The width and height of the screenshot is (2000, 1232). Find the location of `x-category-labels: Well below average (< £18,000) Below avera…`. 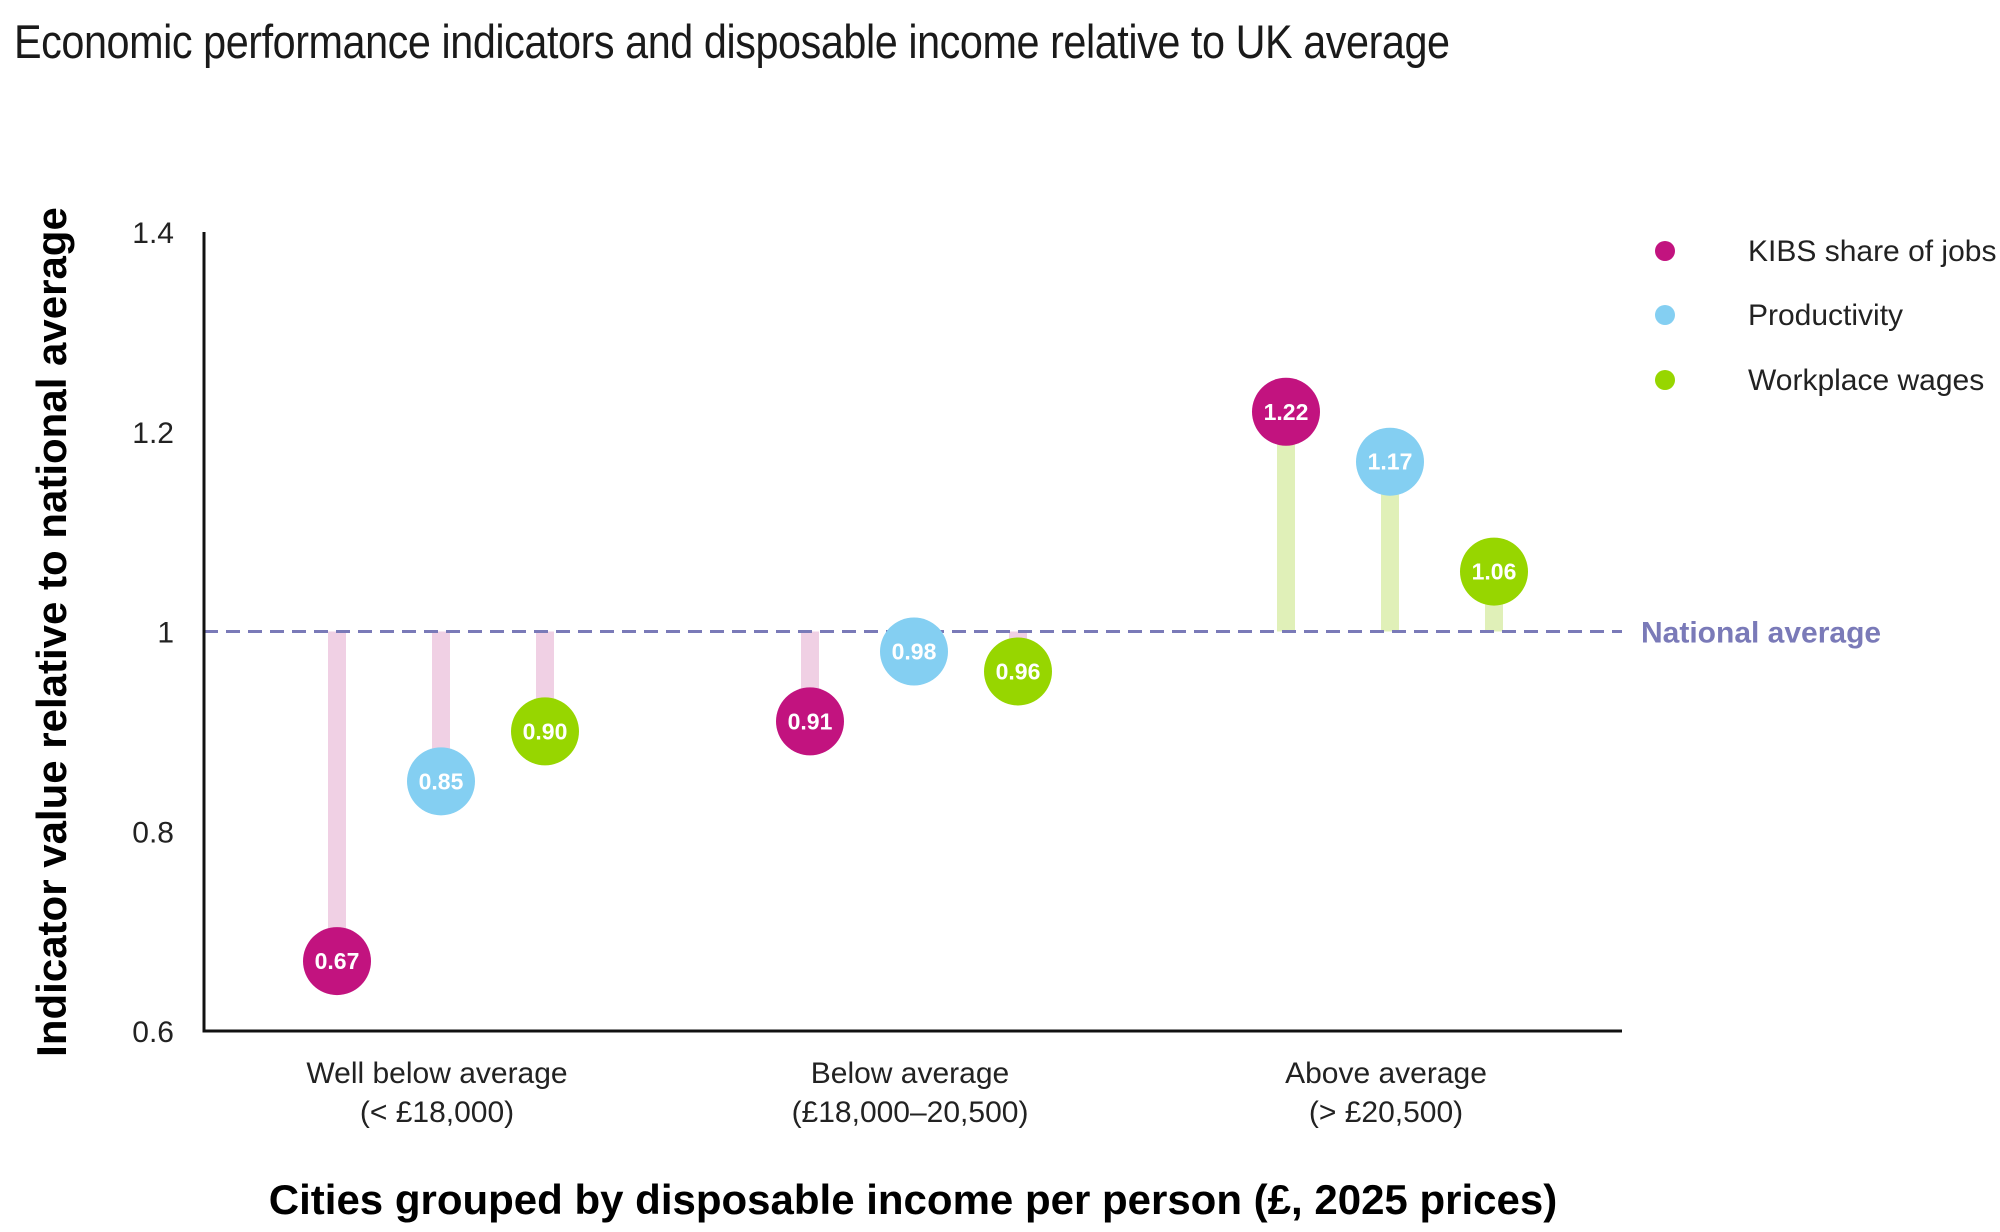

x-category-labels: Well below average (< £18,000) Below avera… is located at coordinates (896, 1093).